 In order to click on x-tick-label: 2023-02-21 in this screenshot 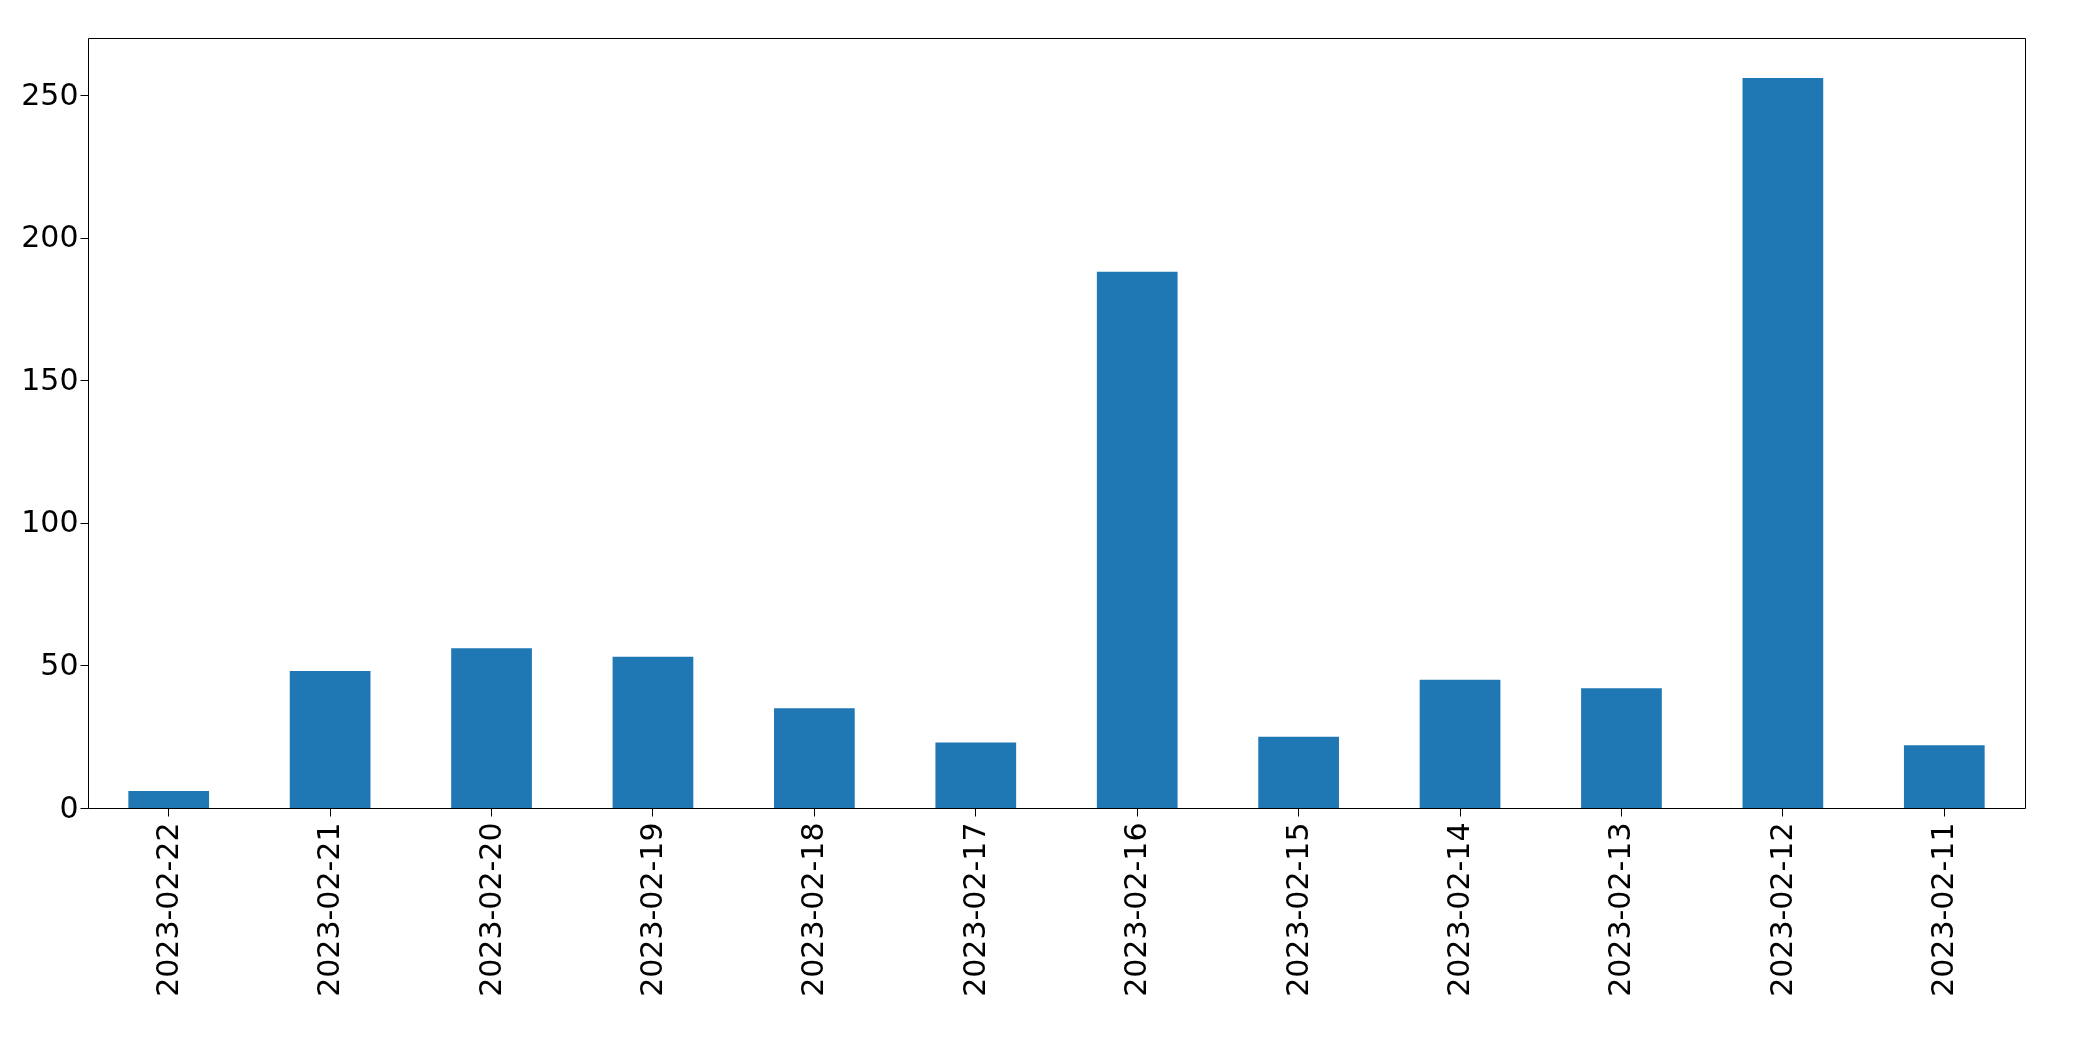, I will do `click(329, 909)`.